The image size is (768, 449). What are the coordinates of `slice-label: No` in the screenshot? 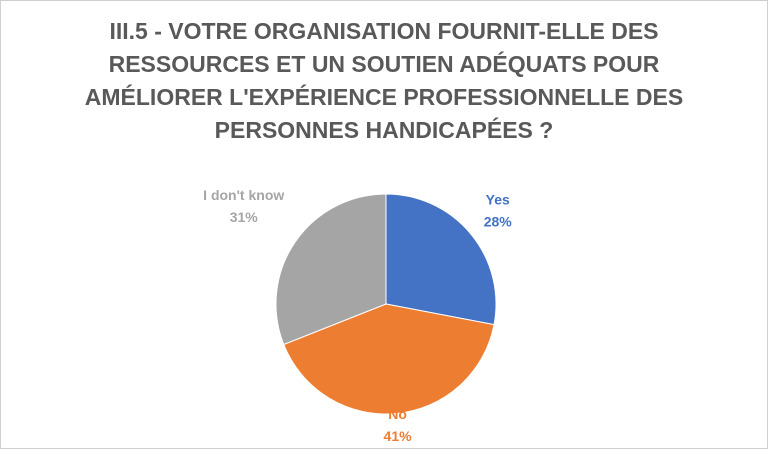 It's located at (397, 414).